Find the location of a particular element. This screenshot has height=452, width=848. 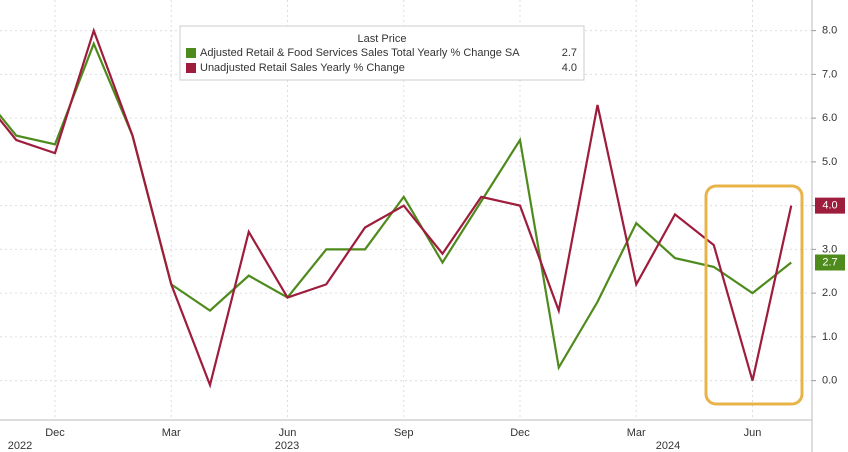

legend-box is located at coordinates (382, 53).